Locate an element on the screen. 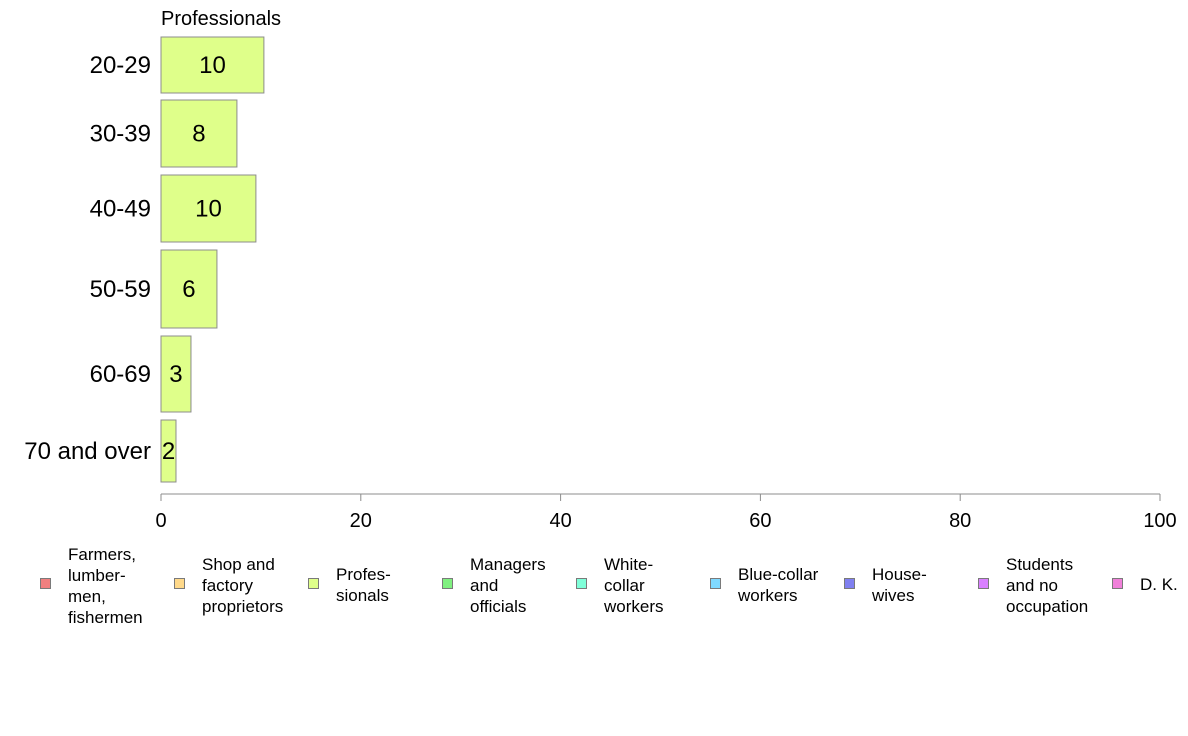  data-label: 2 is located at coordinates (168, 451).